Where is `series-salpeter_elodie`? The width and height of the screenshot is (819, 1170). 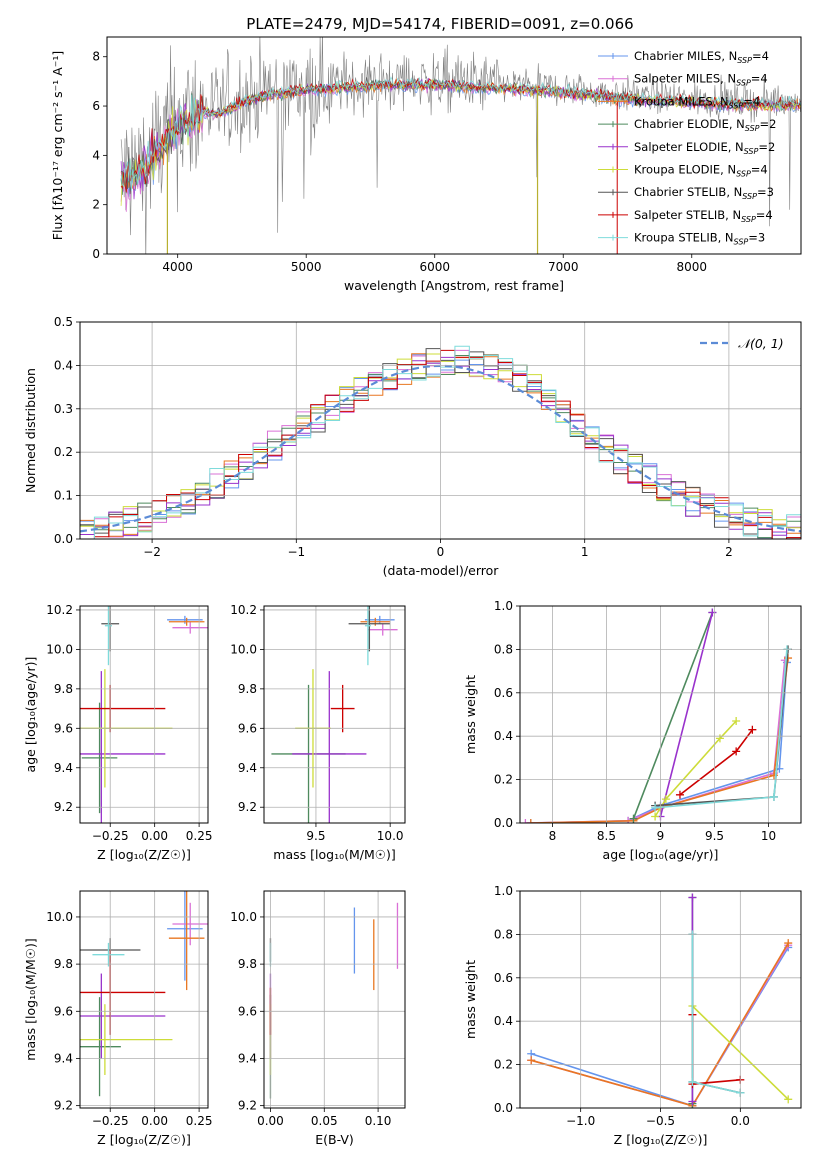 series-salpeter_elodie is located at coordinates (686, 714).